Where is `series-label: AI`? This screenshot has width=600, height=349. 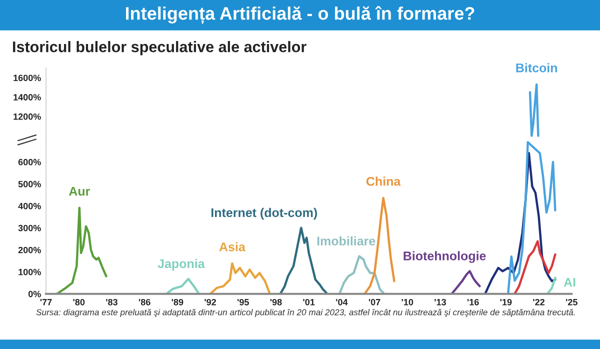
series-label: AI is located at coordinates (570, 282).